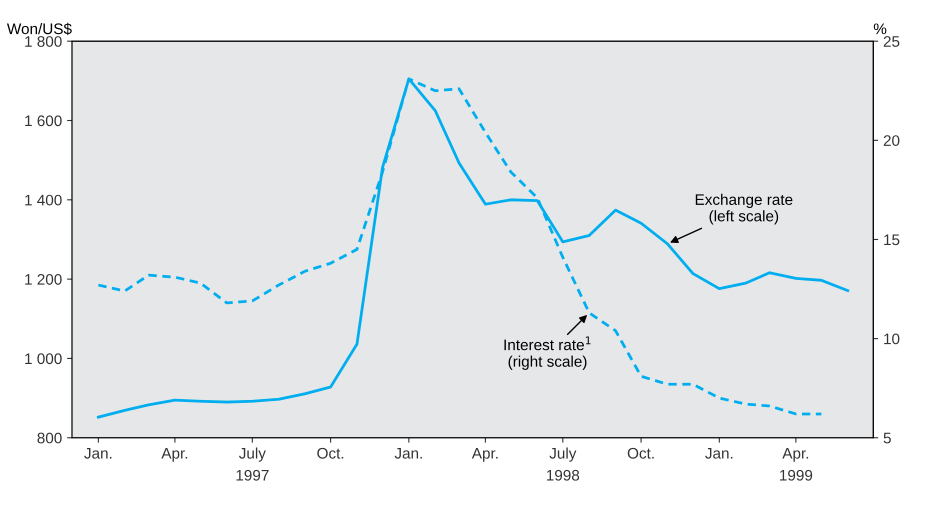 The height and width of the screenshot is (515, 935). I want to click on y-axis-title: Won/US$, so click(39, 29).